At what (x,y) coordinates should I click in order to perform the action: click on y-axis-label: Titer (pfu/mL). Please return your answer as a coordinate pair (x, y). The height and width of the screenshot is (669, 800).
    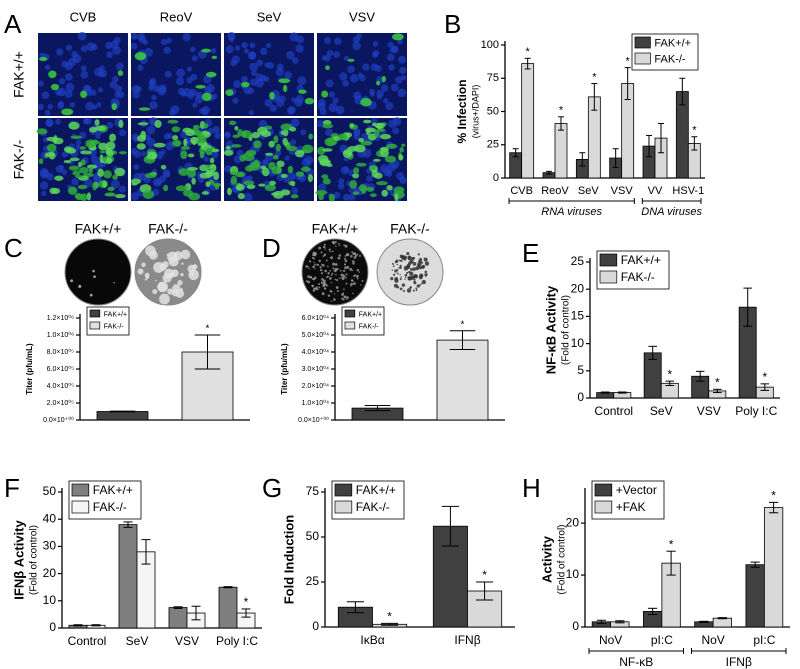
    Looking at the image, I should click on (284, 369).